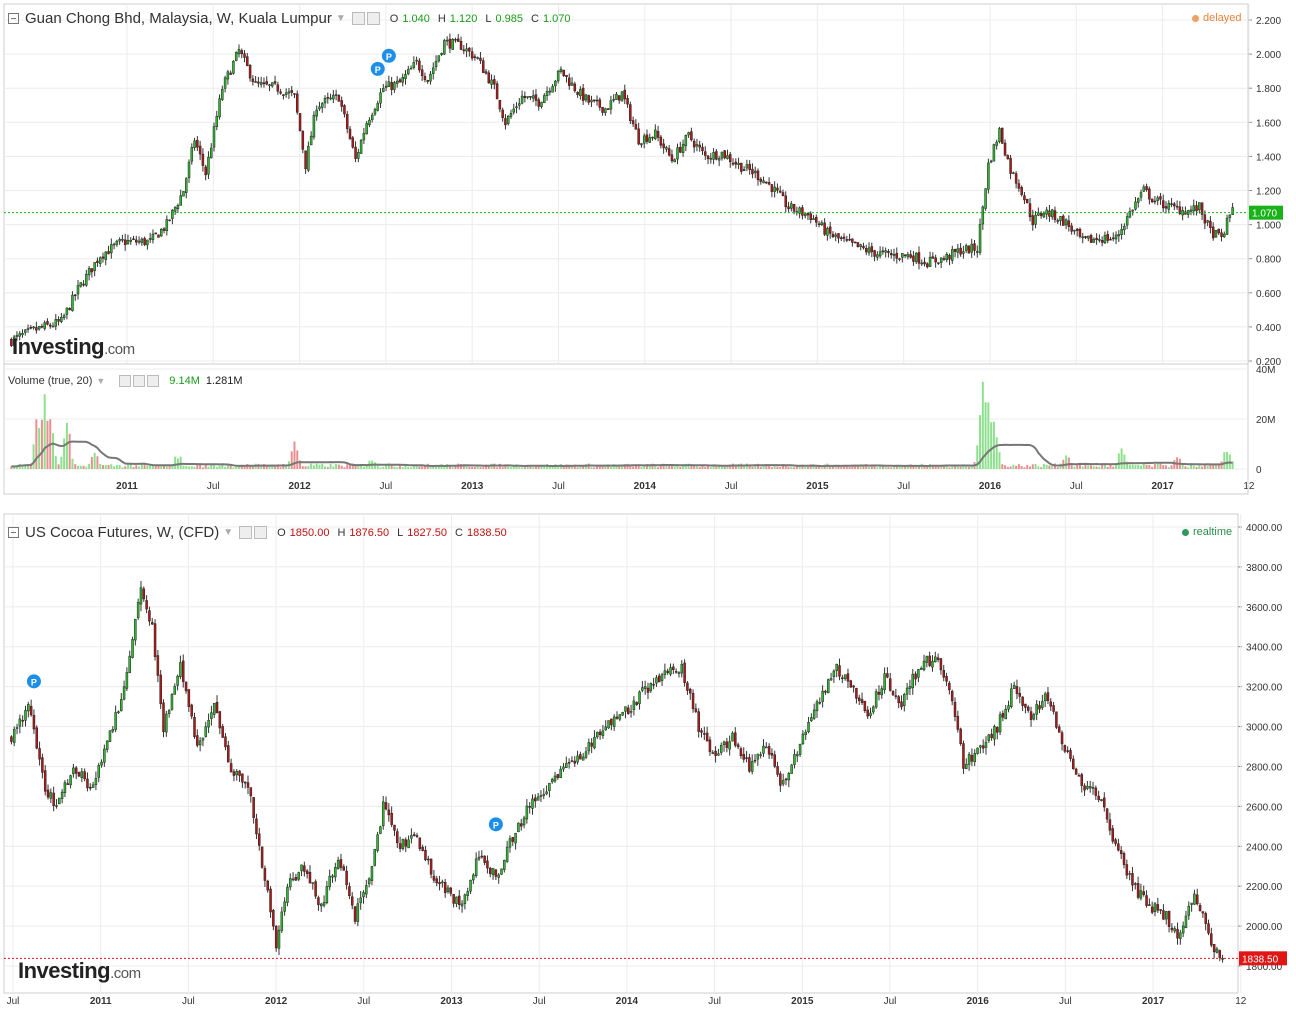 The height and width of the screenshot is (1030, 1296). Describe the element at coordinates (1264, 568) in the screenshot. I see `y-tick-label: 3800.00` at that location.